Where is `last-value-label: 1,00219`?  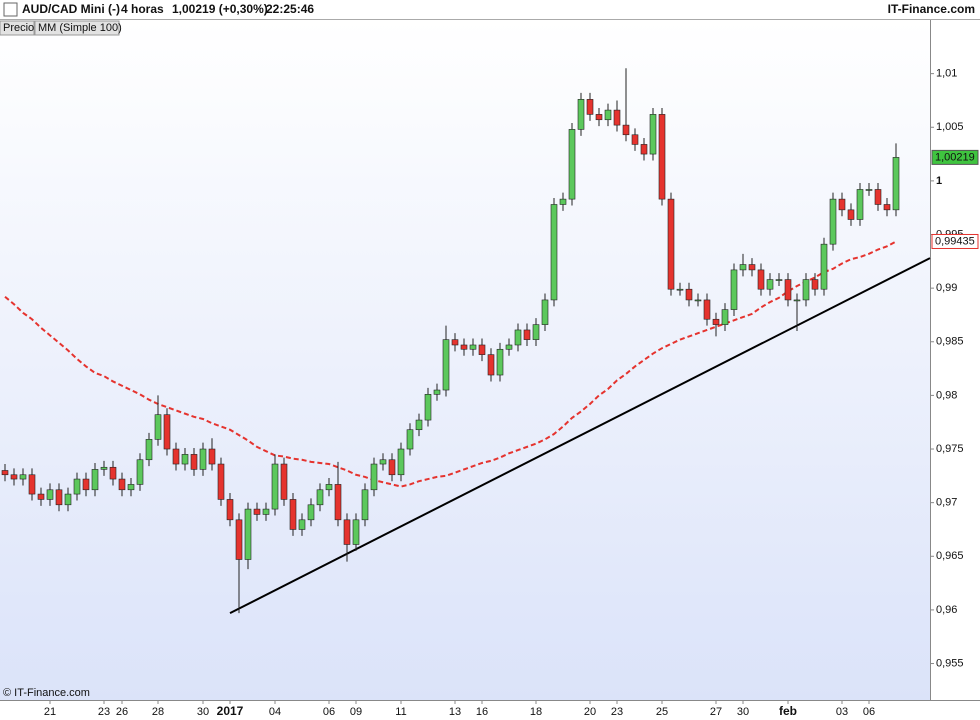
last-value-label: 1,00219 is located at coordinates (955, 157).